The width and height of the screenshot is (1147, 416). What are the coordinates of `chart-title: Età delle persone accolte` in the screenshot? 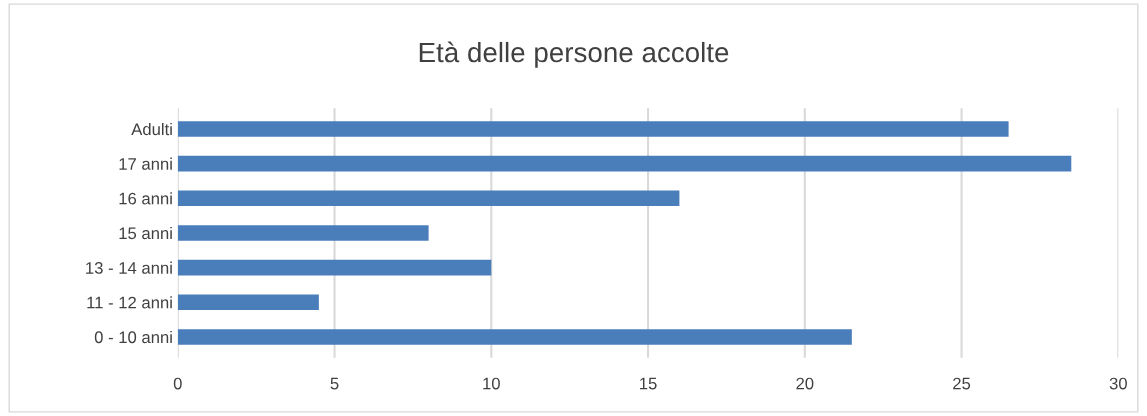 It's located at (574, 54).